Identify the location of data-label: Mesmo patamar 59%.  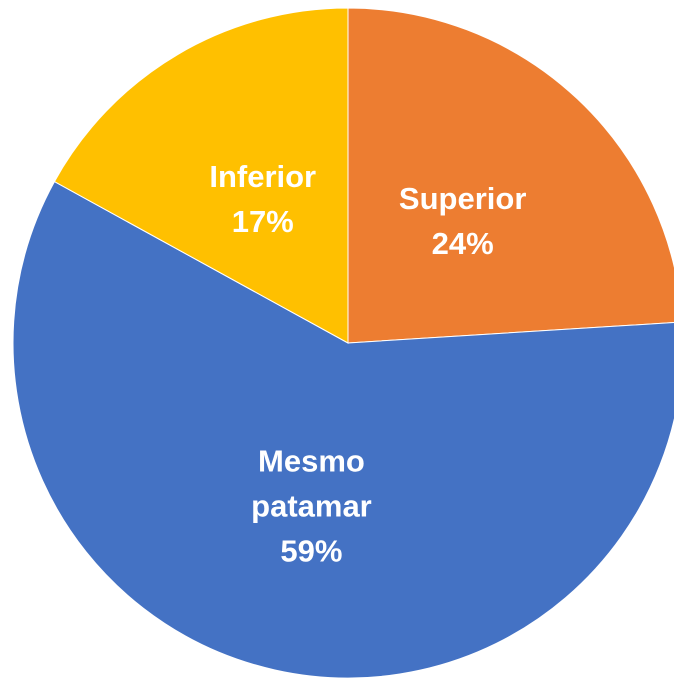
(311, 506).